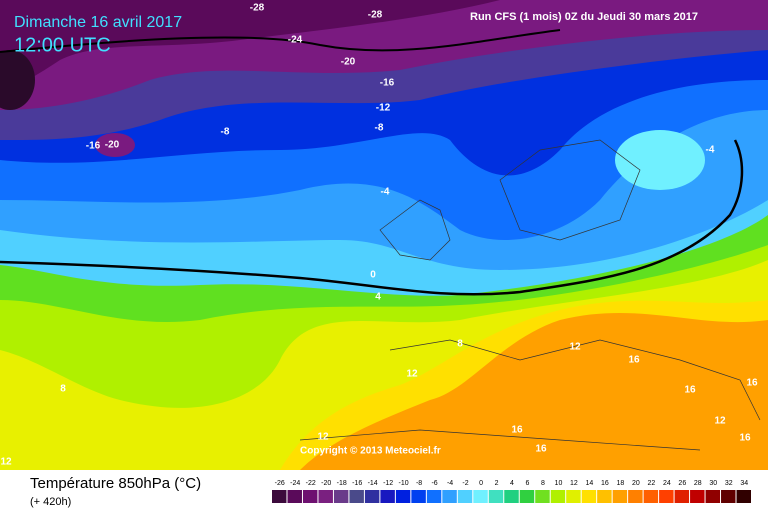 Image resolution: width=768 pixels, height=512 pixels. Describe the element at coordinates (50, 502) in the screenshot. I see `footer-lead: (+ 420h)` at that location.